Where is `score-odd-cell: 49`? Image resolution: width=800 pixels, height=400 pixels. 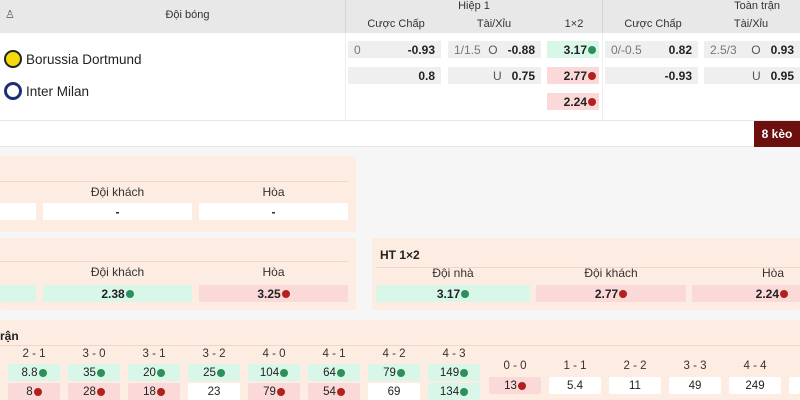 score-odd-cell: 49 is located at coordinates (695, 385).